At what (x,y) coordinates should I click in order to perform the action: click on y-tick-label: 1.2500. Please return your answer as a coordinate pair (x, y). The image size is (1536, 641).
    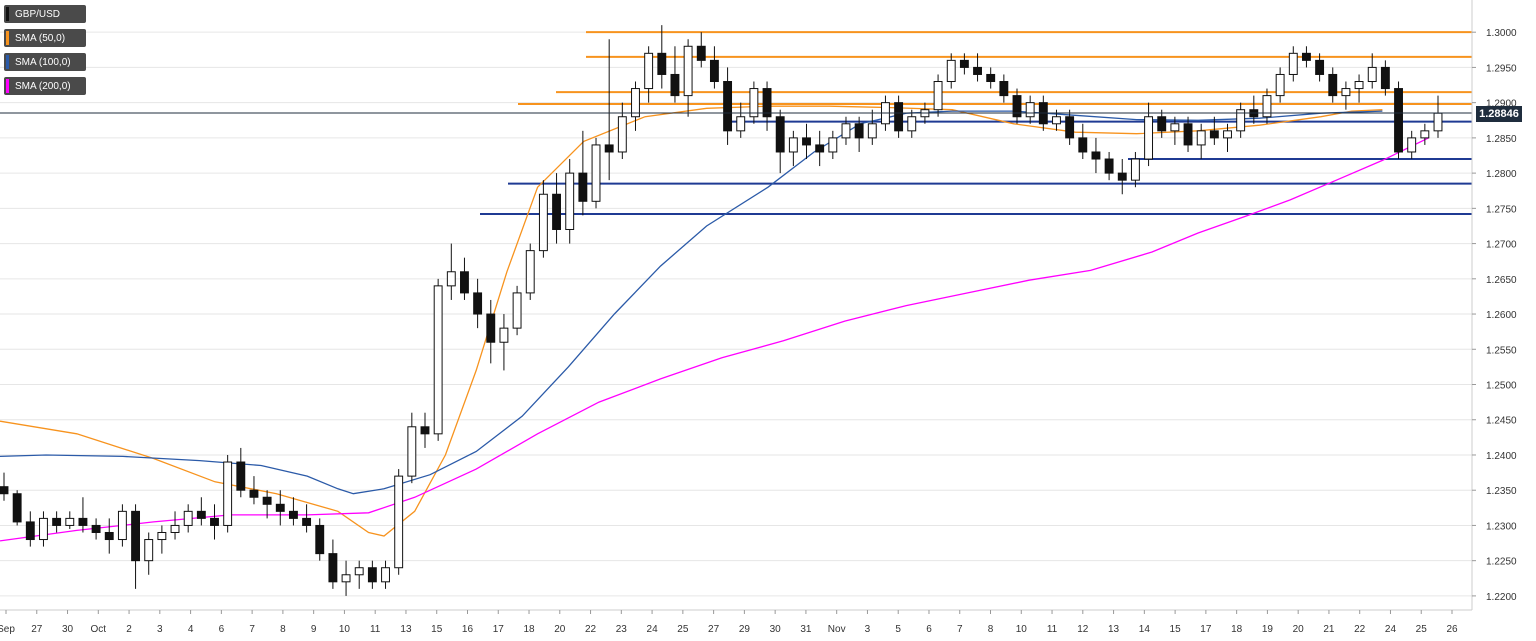
    Looking at the image, I should click on (1501, 386).